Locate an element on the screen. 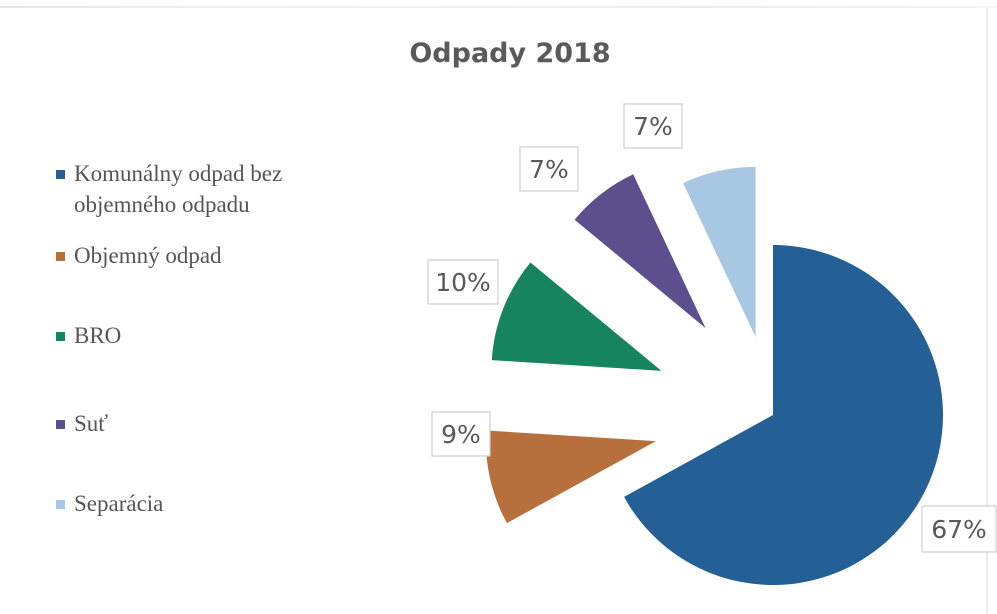 The image size is (997, 614). data-label-box-komunalny is located at coordinates (959, 529).